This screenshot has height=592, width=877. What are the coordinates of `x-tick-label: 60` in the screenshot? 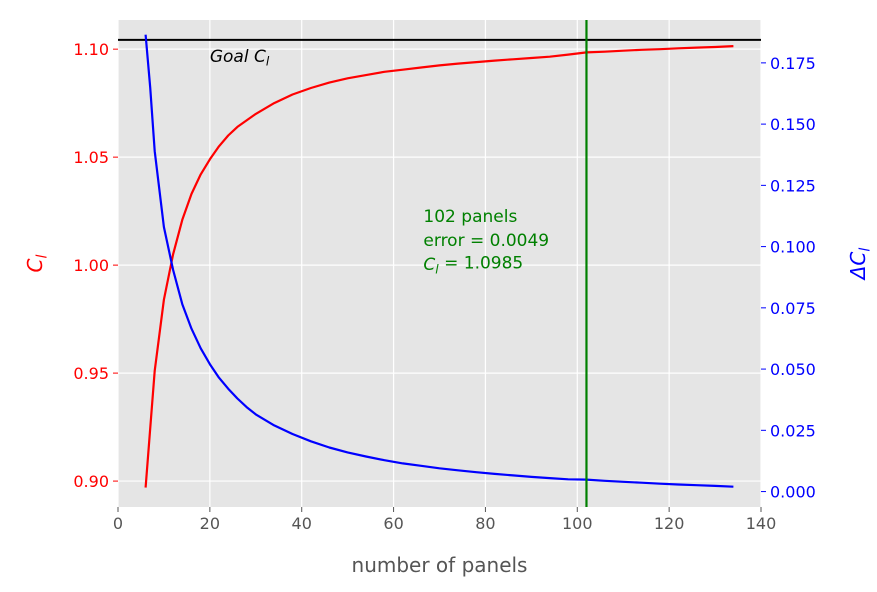 It's located at (393, 523).